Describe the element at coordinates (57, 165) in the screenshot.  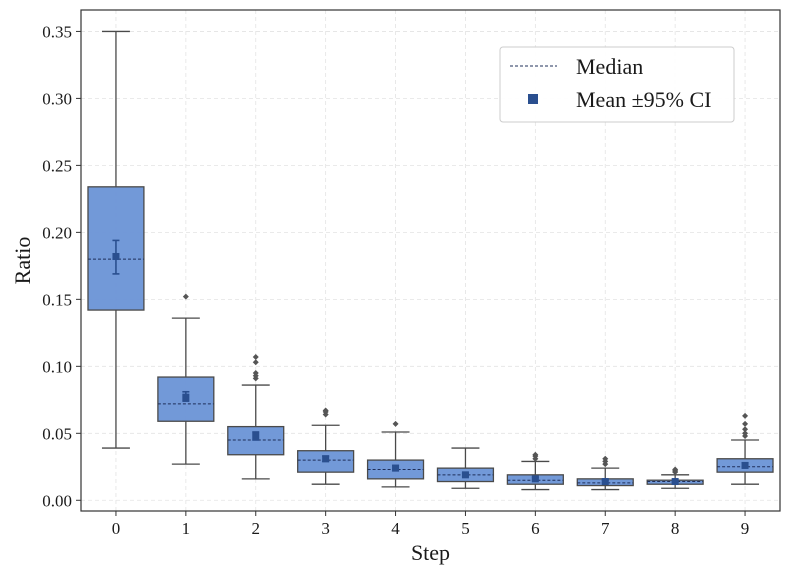
I see `y-tick-label-5: 0.25` at that location.